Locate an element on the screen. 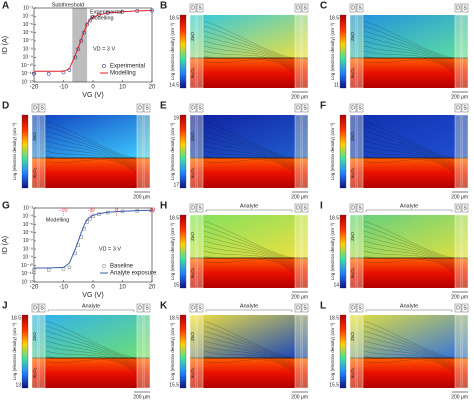 This screenshot has width=474, height=402. analyte-bracket is located at coordinates (249, 210).